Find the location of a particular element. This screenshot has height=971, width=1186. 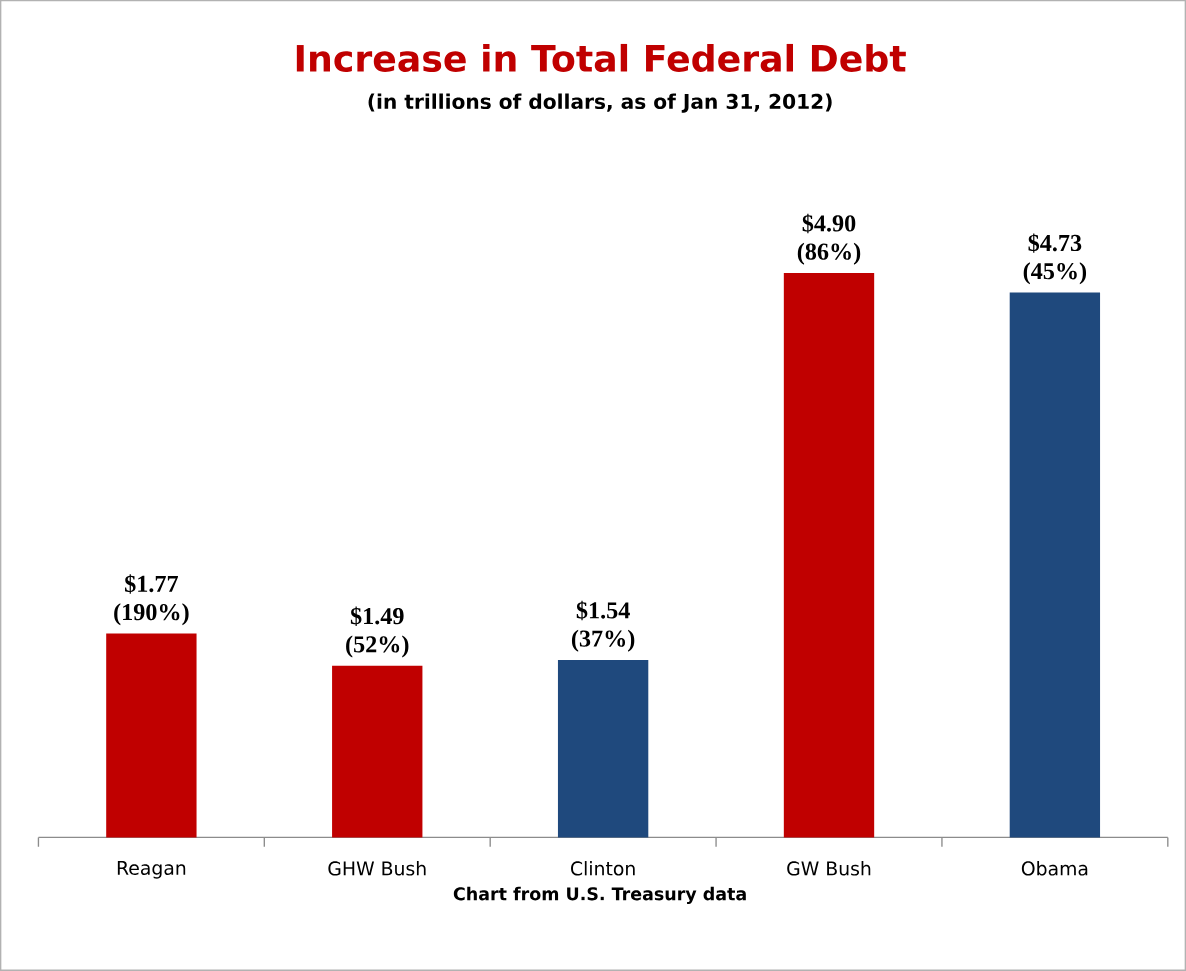

data-label: $1.77 (190%) is located at coordinates (151, 600).